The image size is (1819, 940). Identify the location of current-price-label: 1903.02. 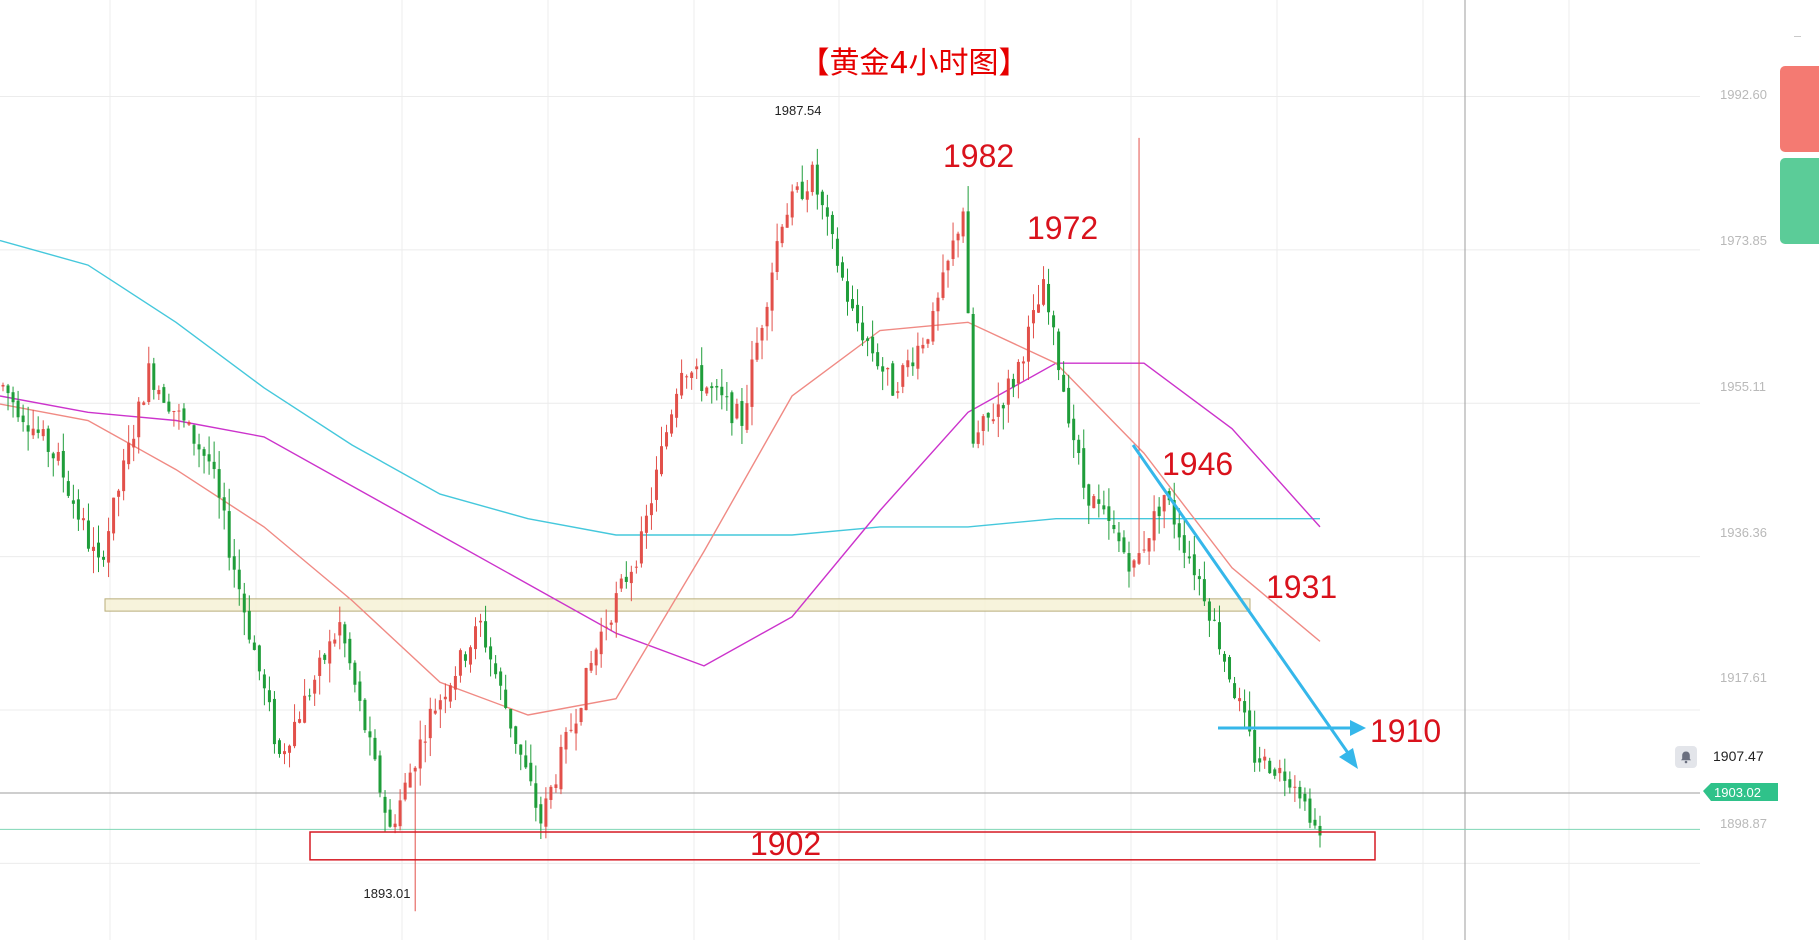
(1737, 792).